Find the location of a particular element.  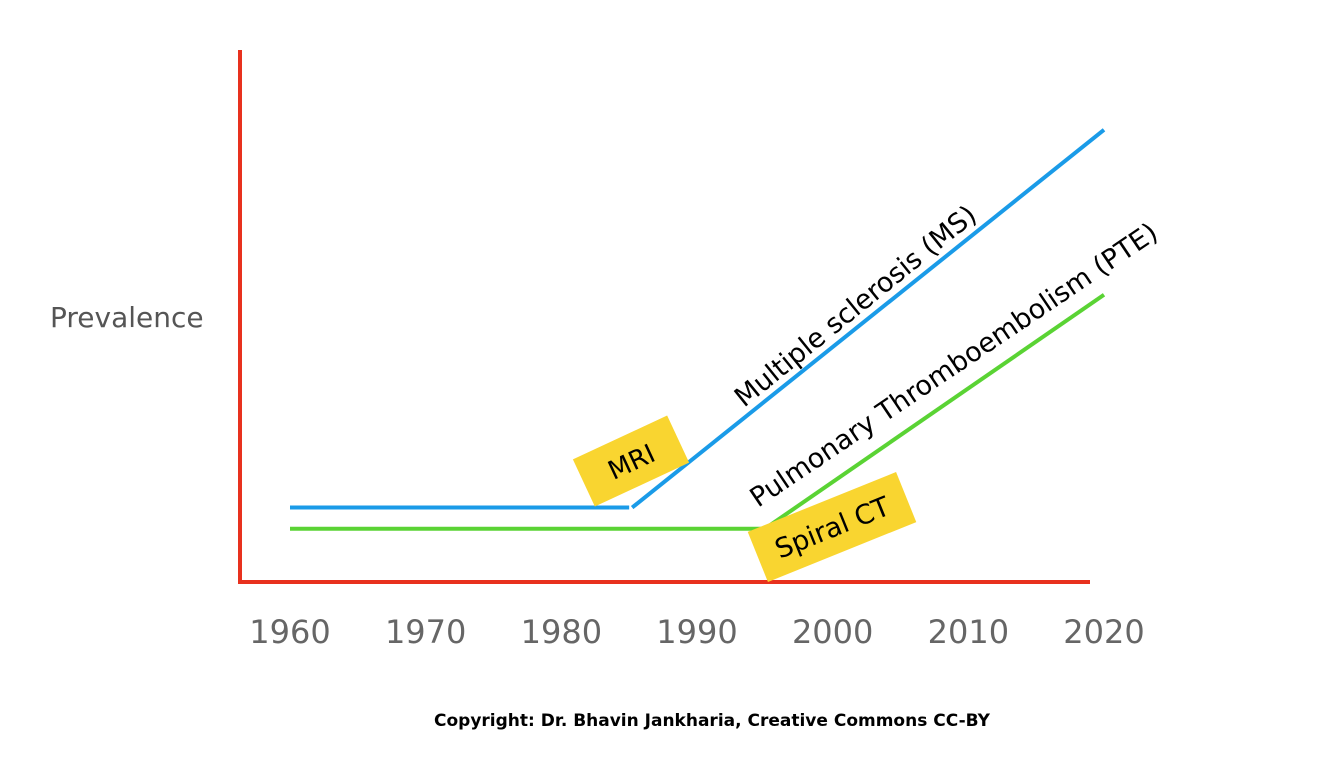

series-segment-pte is located at coordinates (934, 412).